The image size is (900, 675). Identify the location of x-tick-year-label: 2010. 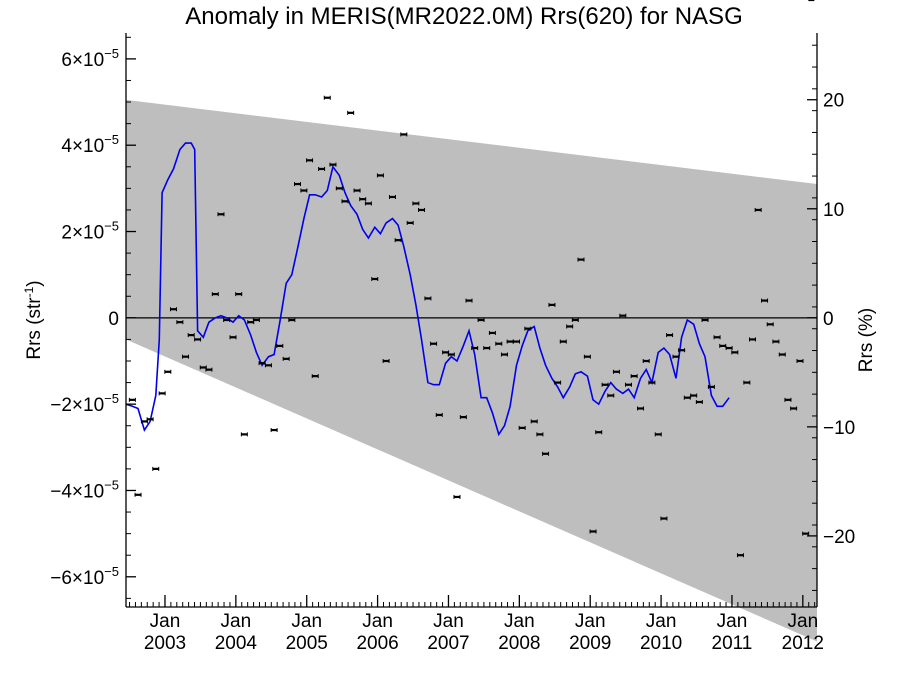
(661, 643).